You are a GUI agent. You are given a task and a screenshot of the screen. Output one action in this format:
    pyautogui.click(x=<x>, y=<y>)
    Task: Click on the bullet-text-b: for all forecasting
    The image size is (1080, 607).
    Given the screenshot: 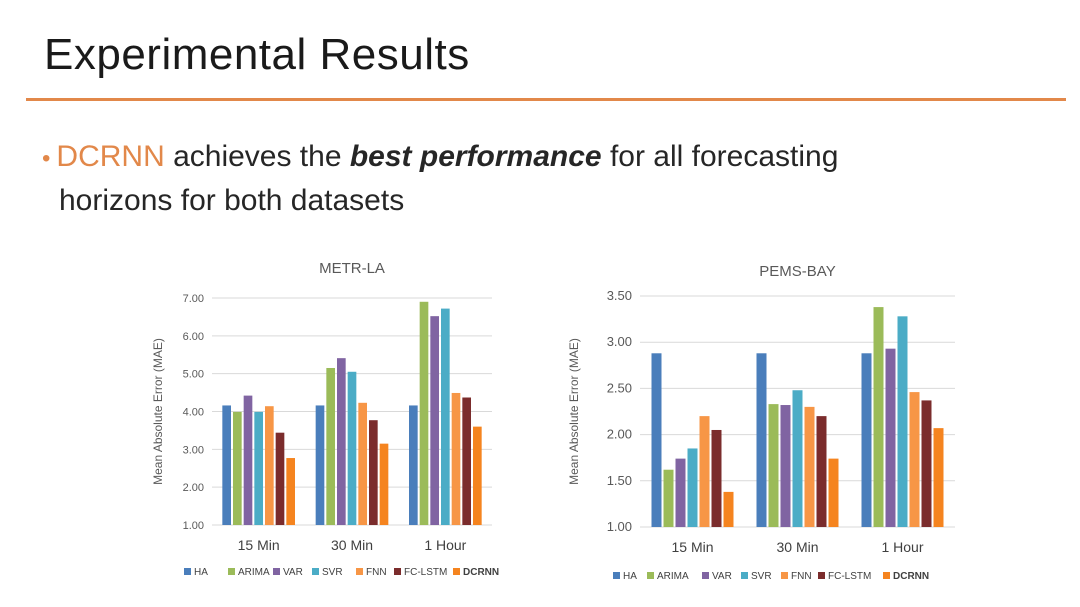 What is the action you would take?
    pyautogui.click(x=720, y=156)
    